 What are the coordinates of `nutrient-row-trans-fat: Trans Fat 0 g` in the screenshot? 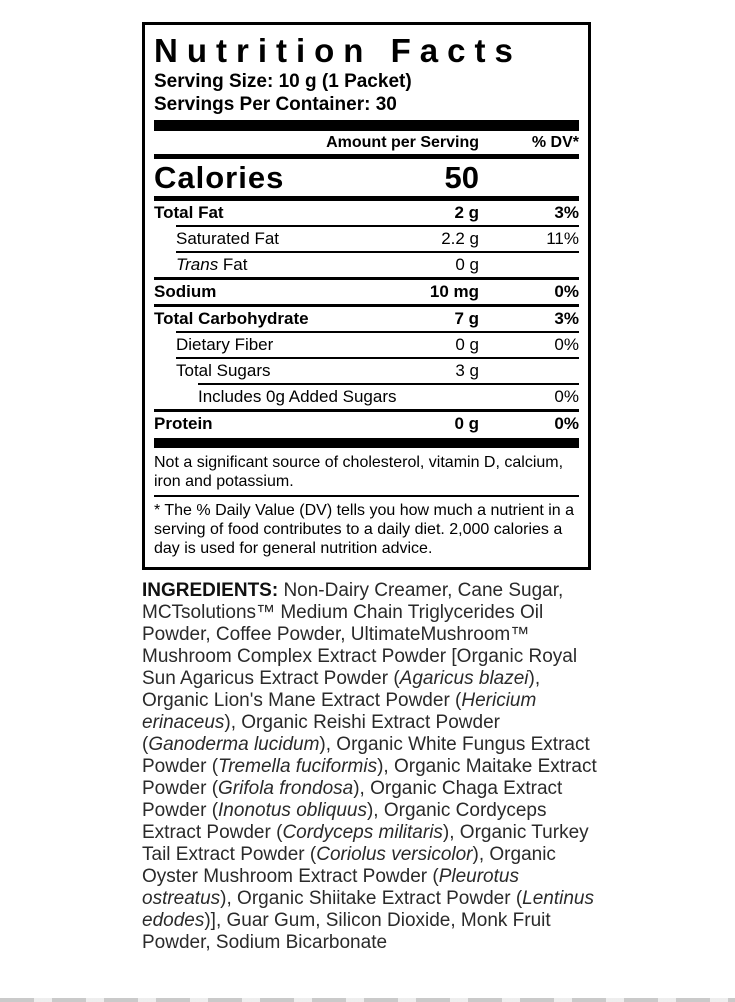 It's located at (377, 264).